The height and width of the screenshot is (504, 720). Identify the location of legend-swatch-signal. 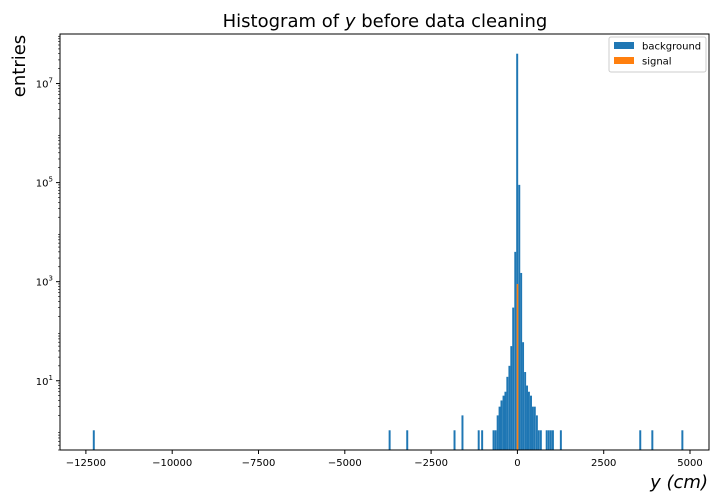
(624, 60).